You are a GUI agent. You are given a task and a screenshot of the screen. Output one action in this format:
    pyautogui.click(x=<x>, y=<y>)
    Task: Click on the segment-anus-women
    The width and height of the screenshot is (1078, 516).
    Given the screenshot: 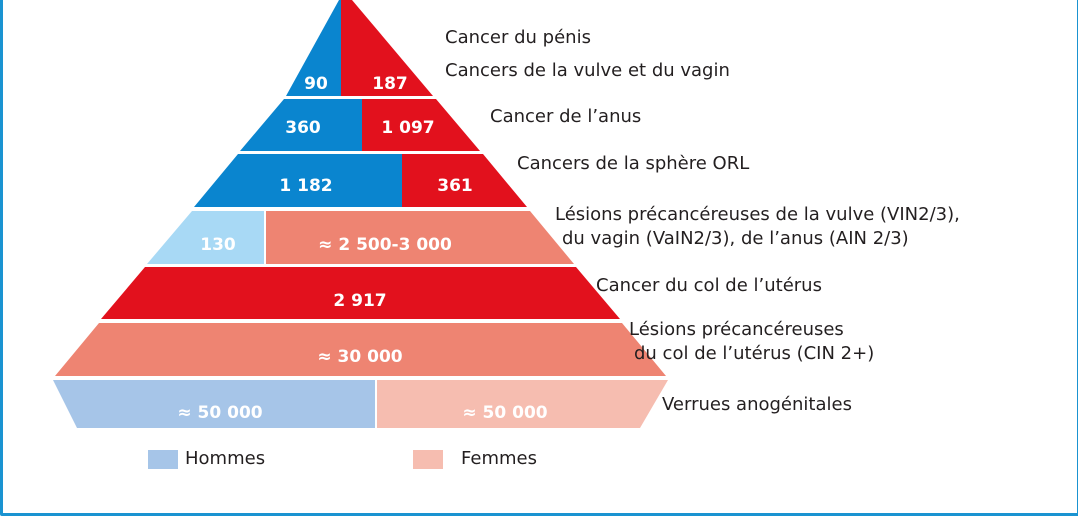 What is the action you would take?
    pyautogui.click(x=421, y=125)
    